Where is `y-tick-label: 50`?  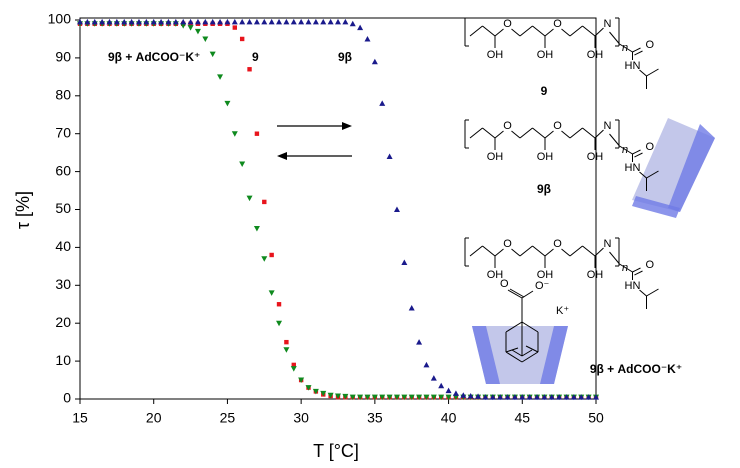 y-tick-label: 50 is located at coordinates (63, 208).